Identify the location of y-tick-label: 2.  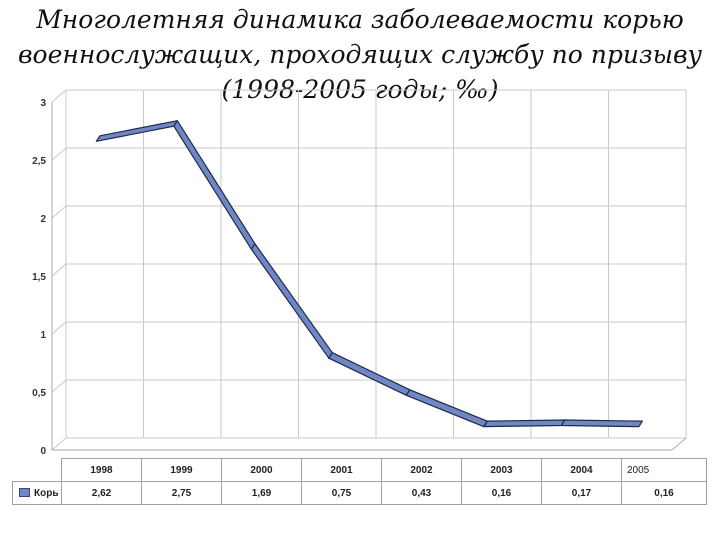
(43, 219).